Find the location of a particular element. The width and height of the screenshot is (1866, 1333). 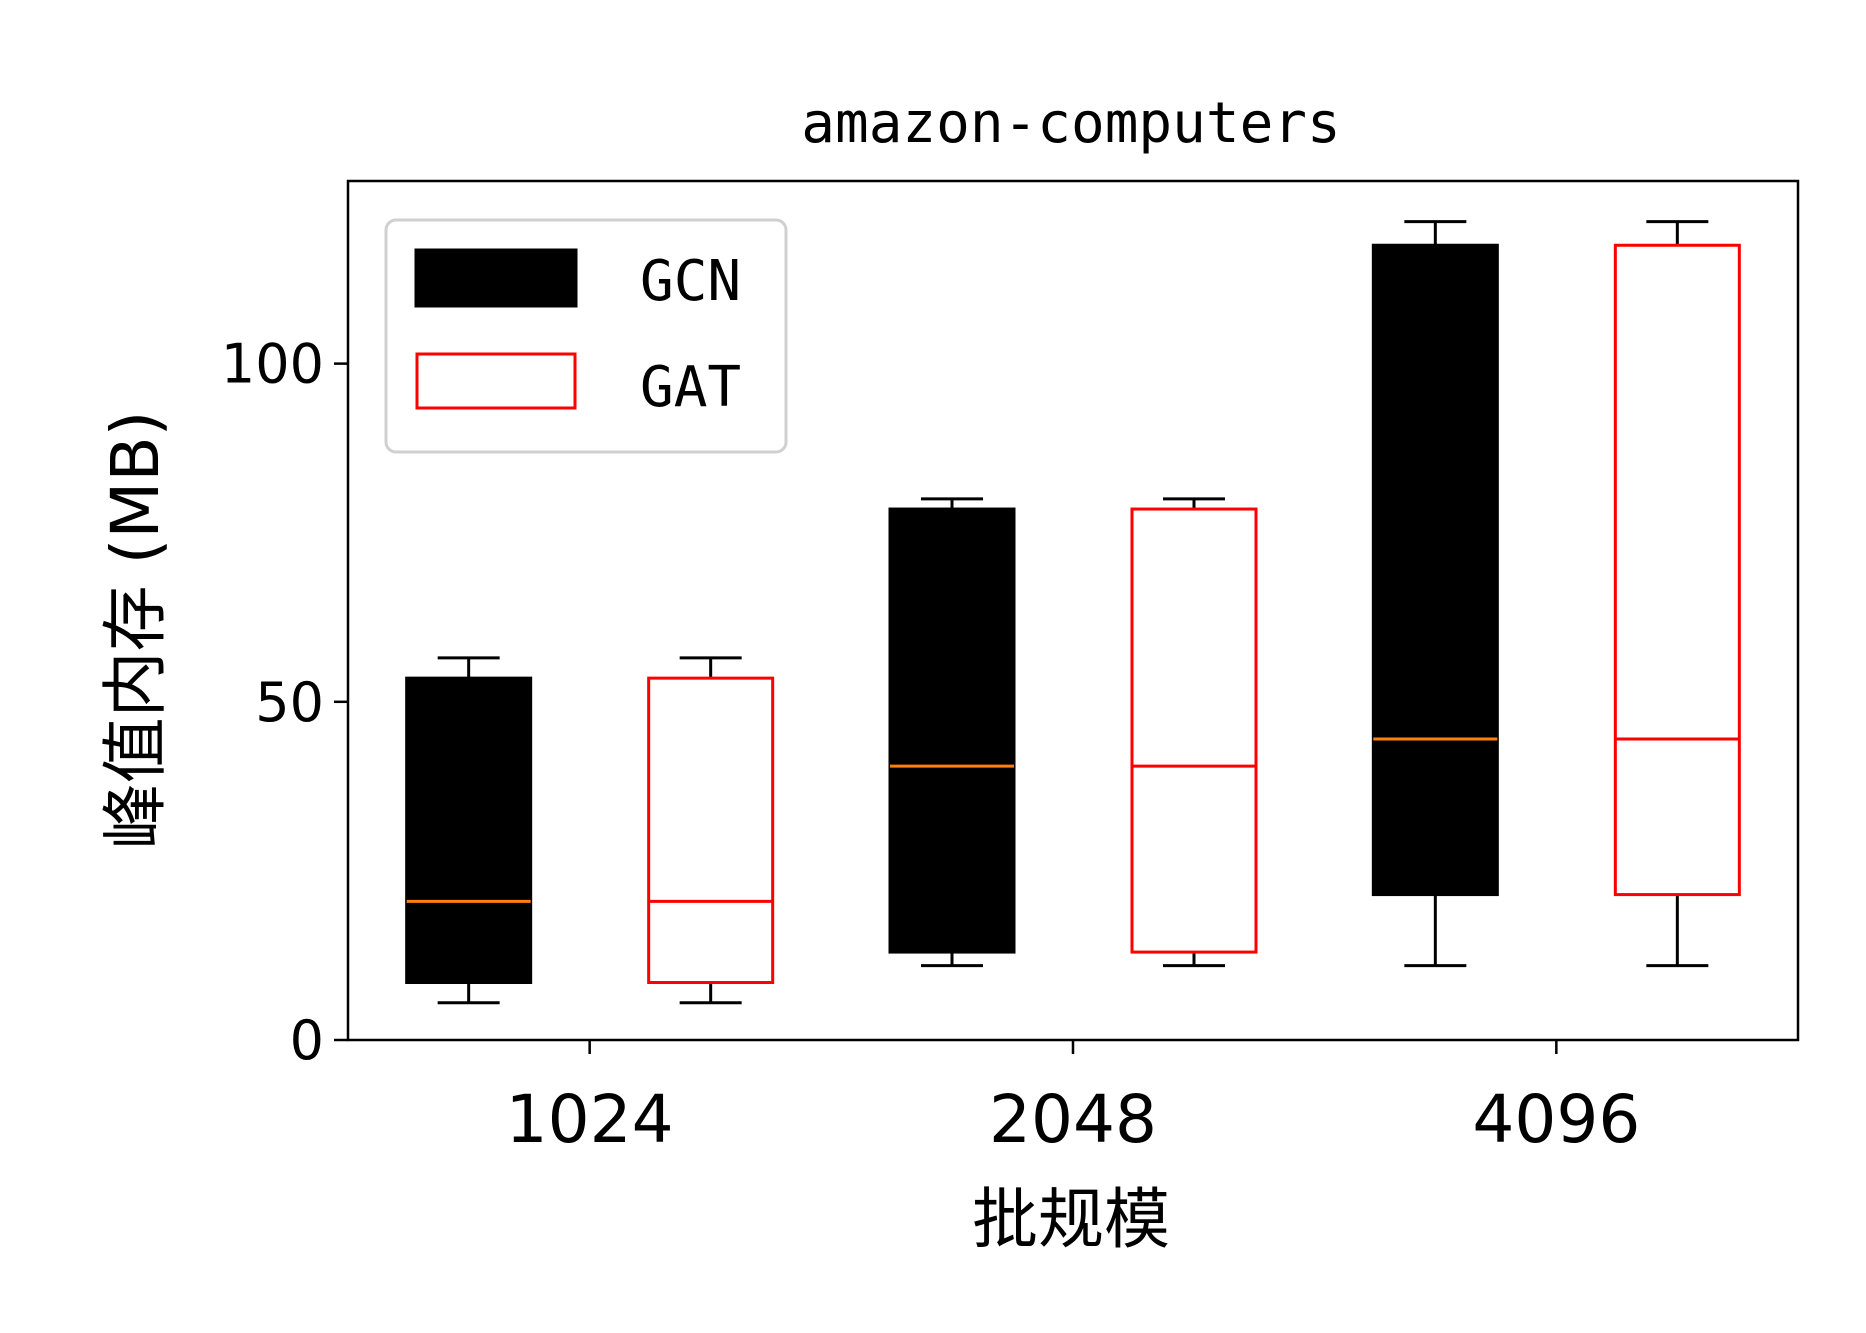

y-tick-label: 100 is located at coordinates (272, 364).